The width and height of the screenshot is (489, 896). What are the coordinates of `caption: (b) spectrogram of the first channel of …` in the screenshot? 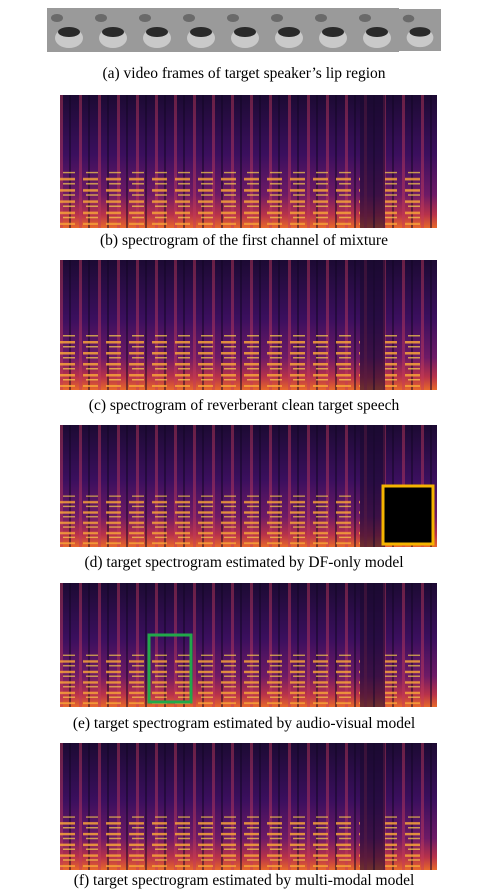 It's located at (244, 240).